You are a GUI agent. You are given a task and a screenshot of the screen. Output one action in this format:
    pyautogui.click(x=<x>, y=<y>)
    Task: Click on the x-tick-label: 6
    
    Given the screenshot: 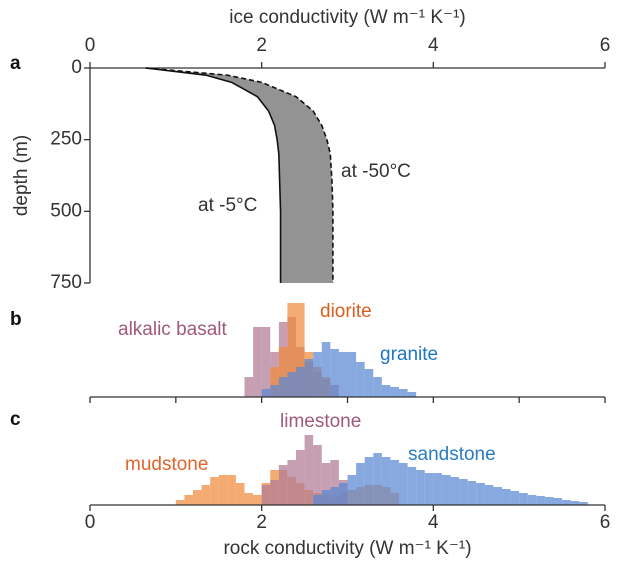 What is the action you would take?
    pyautogui.click(x=605, y=522)
    